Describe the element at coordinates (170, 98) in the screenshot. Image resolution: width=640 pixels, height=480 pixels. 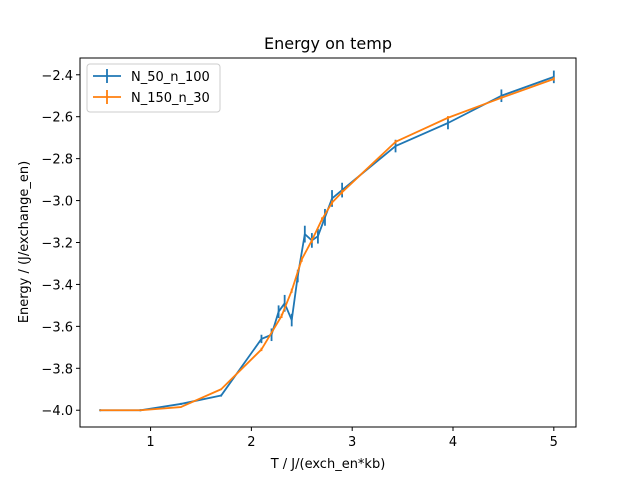
I see `legend-label: N_150_n_30` at that location.